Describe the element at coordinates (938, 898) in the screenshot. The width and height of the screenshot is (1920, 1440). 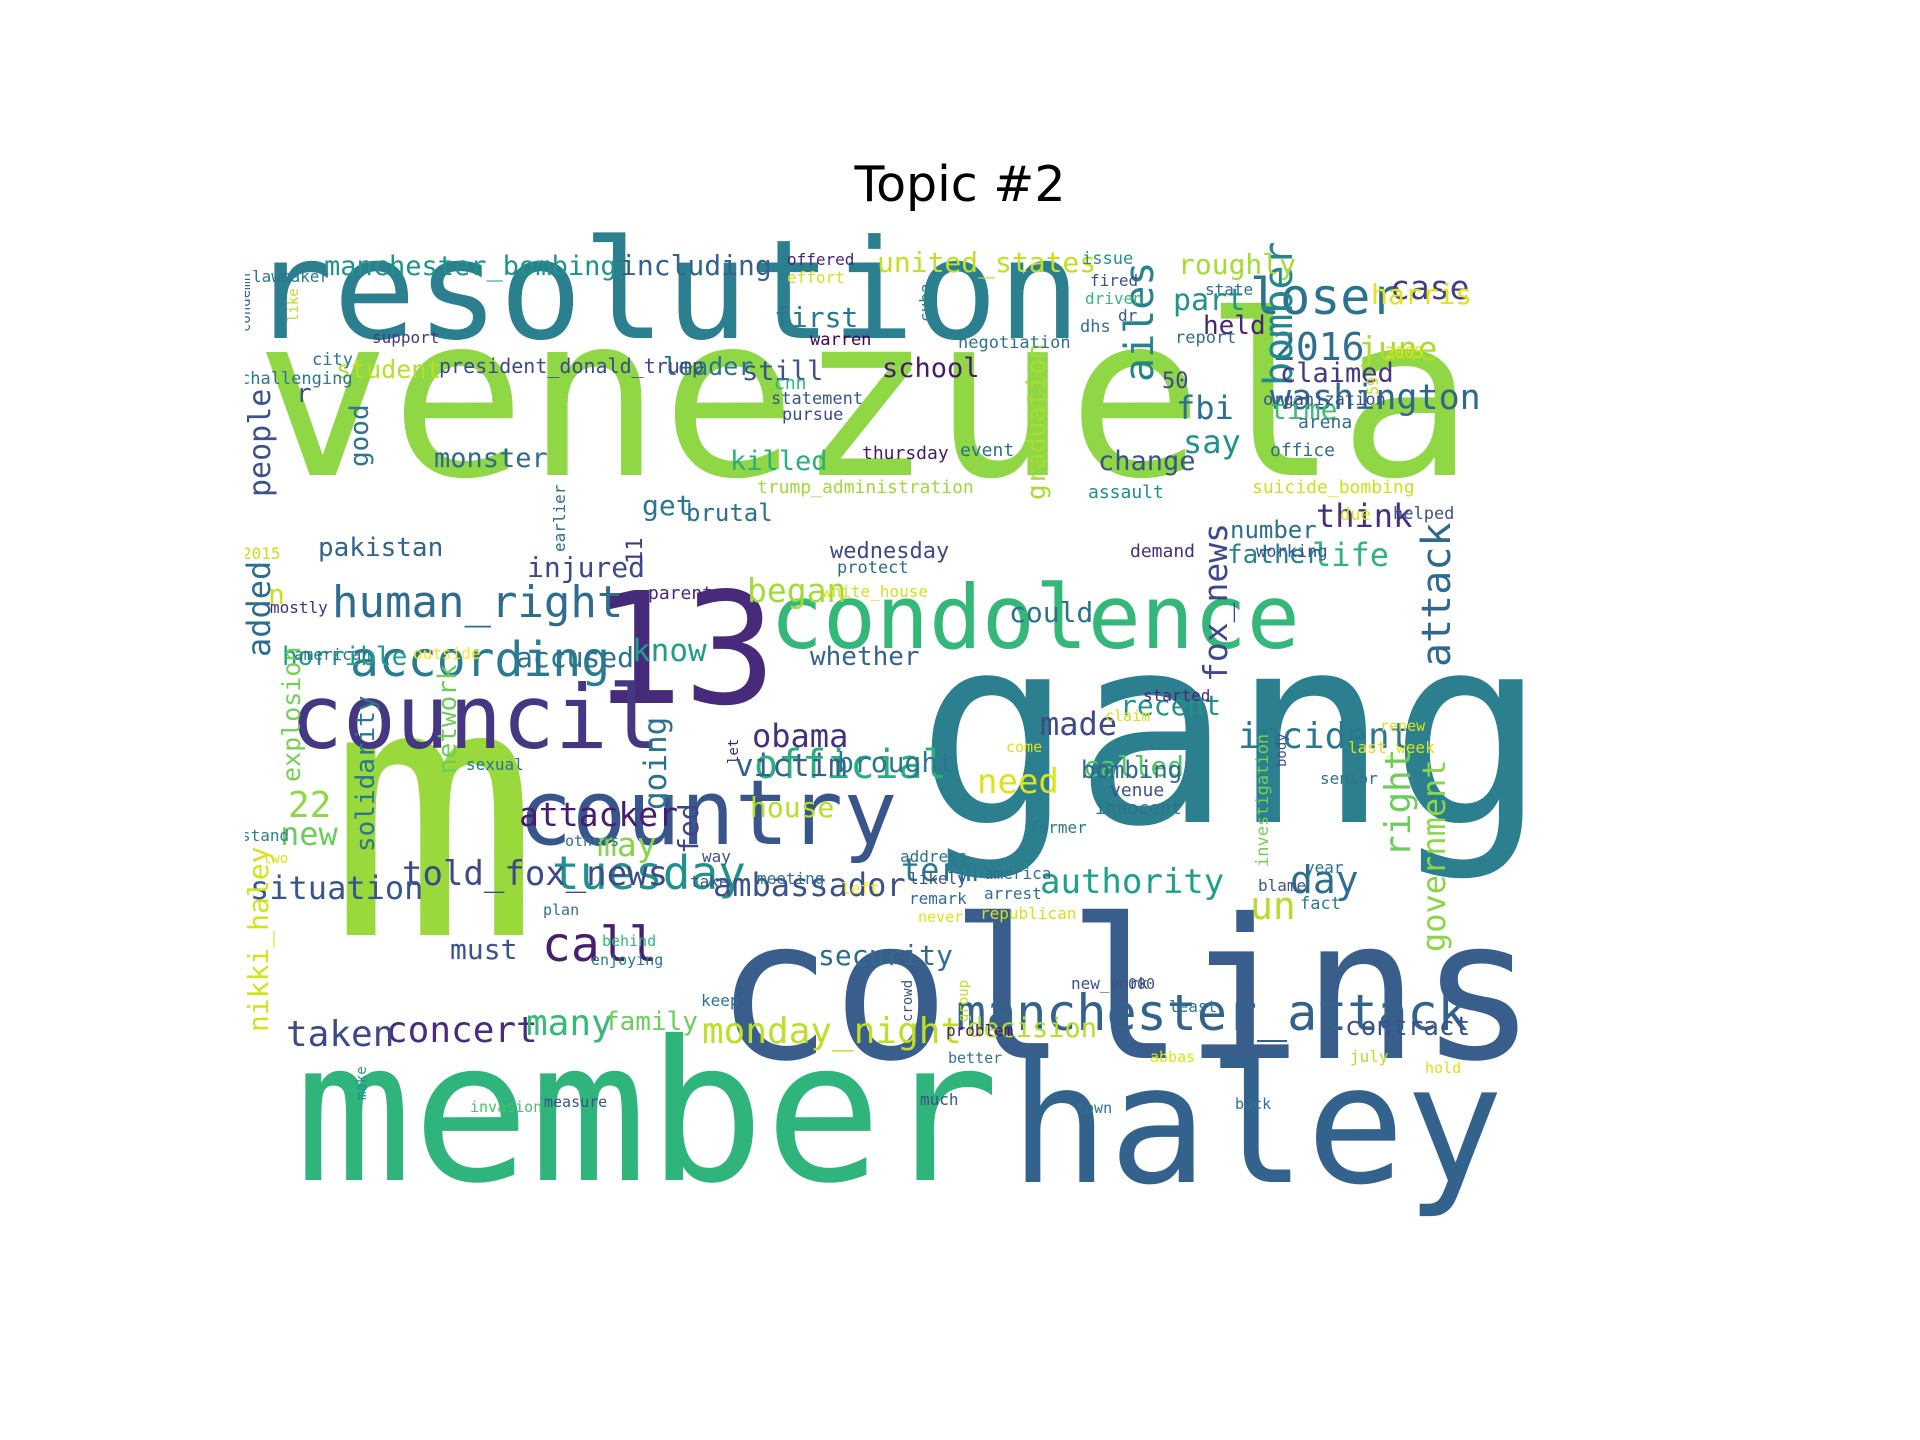
I see `cloud-word-remark: remark` at that location.